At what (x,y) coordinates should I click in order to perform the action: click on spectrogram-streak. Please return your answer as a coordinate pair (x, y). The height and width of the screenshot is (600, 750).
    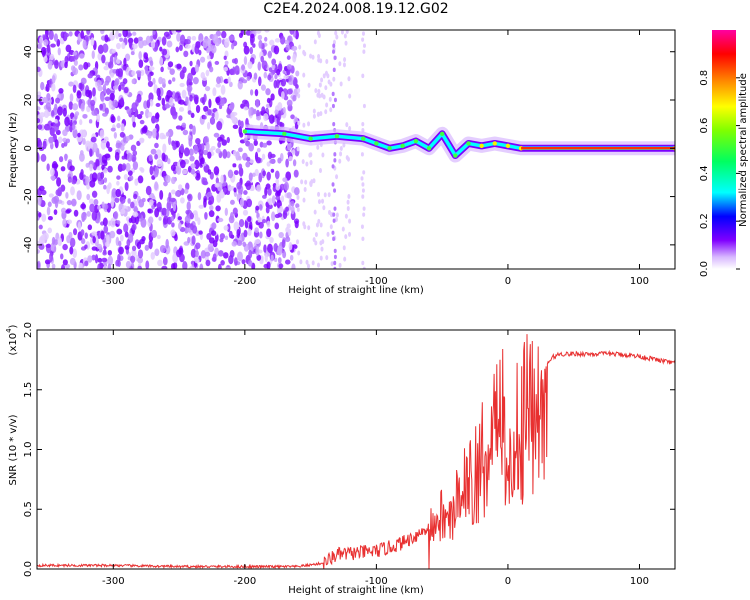
    Looking at the image, I should click on (363, 263).